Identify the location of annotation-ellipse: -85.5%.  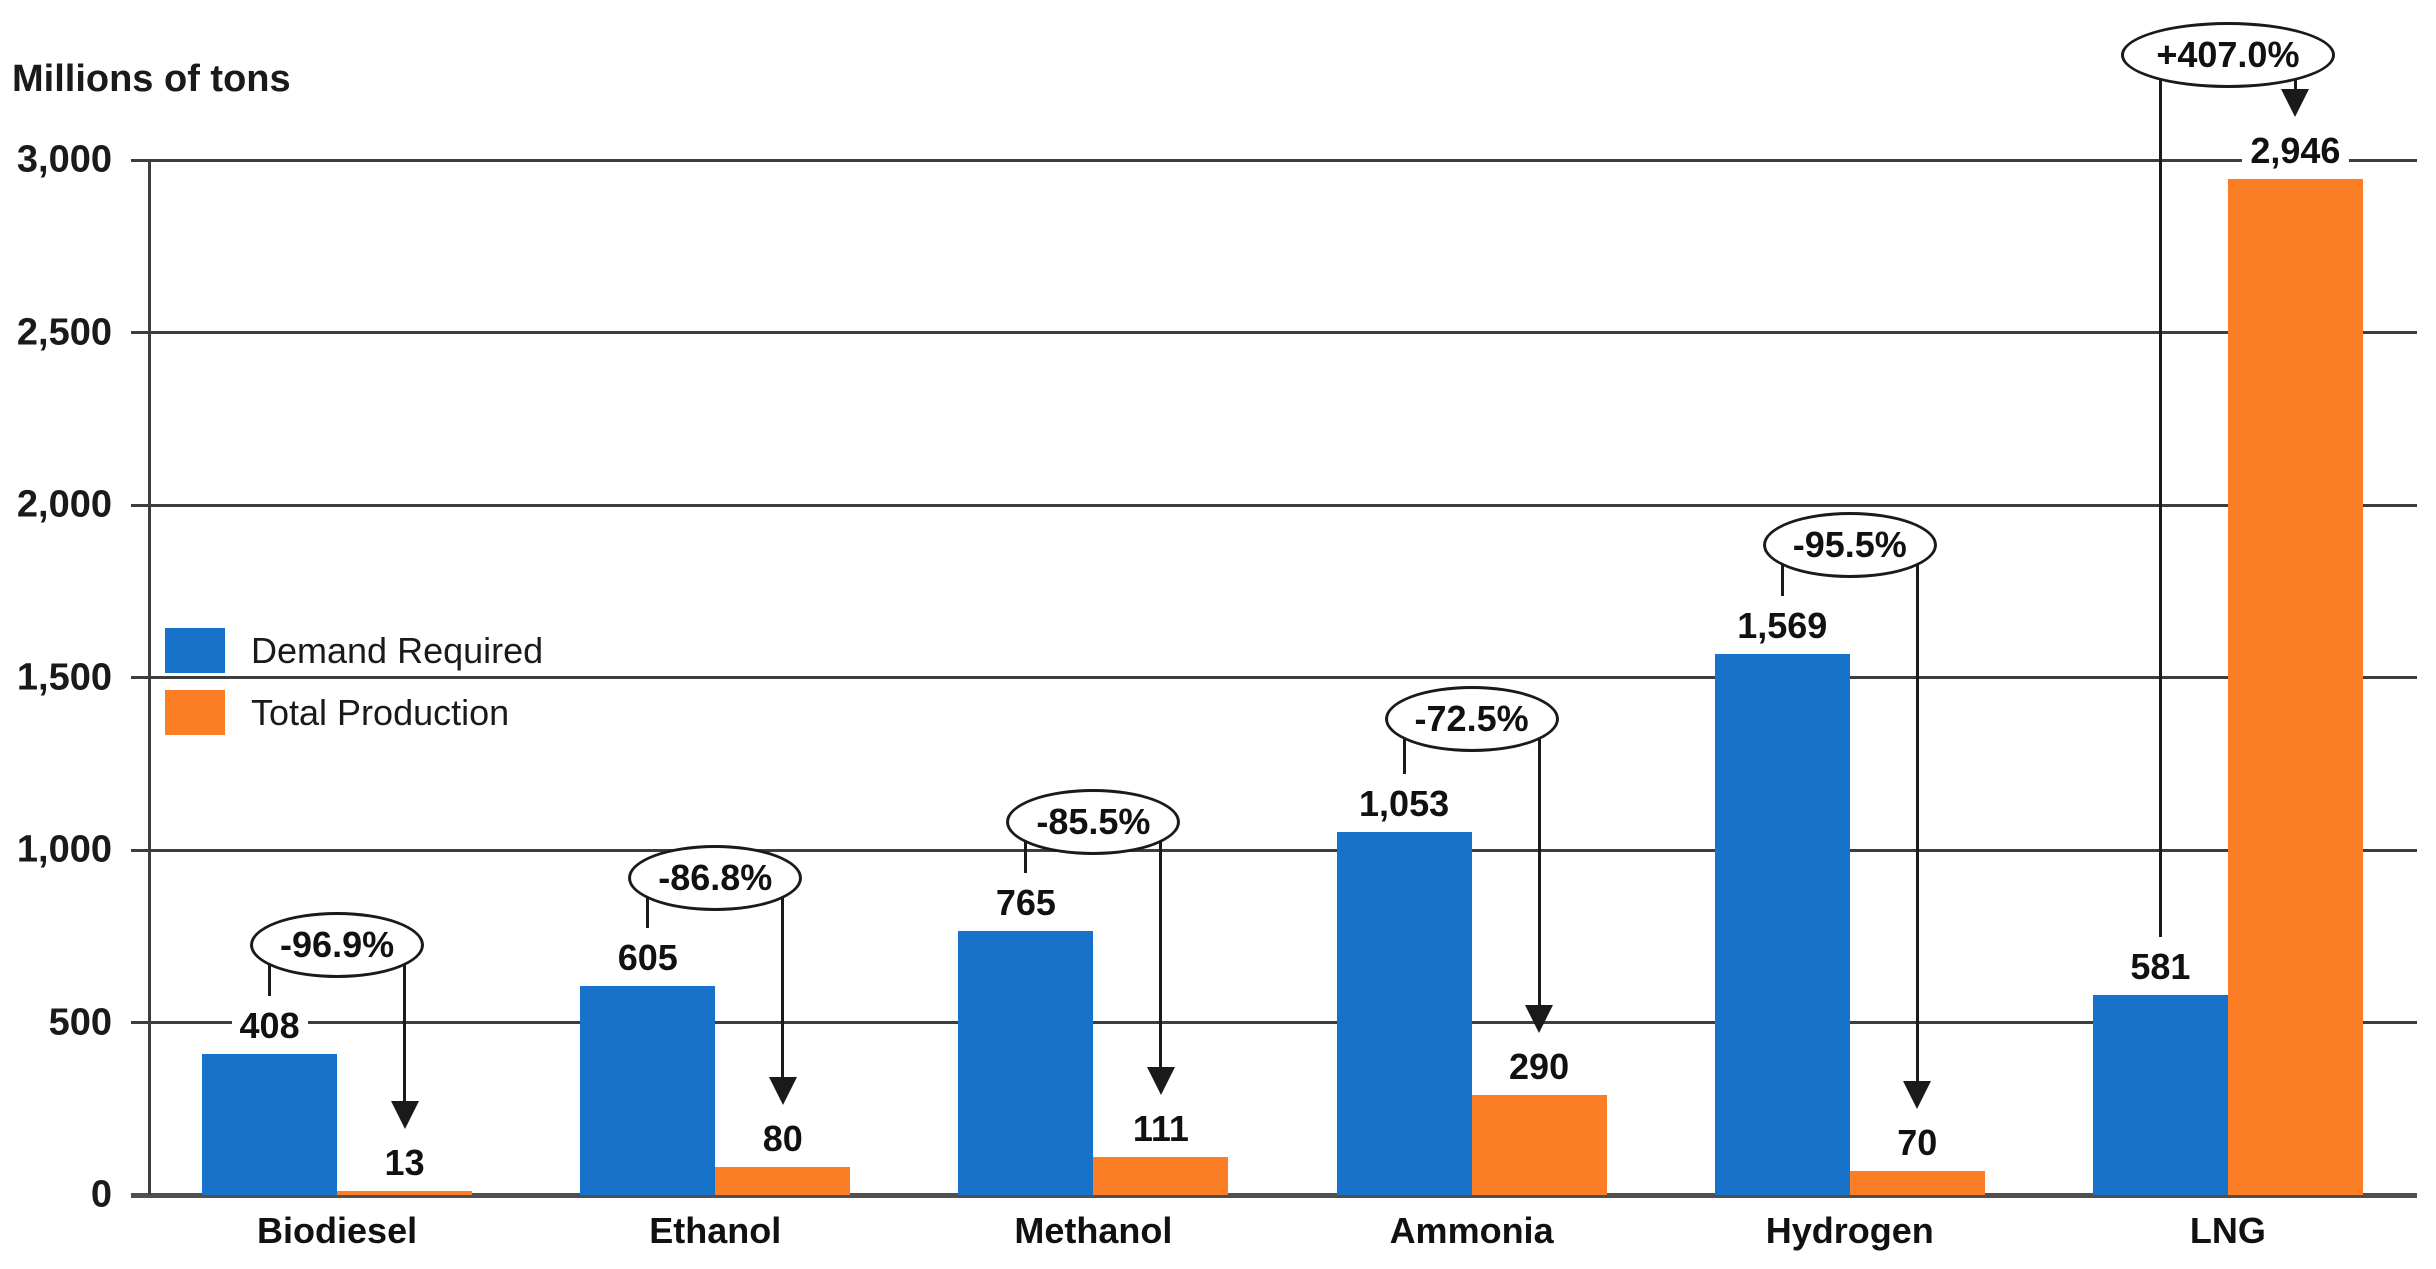
(1093, 822).